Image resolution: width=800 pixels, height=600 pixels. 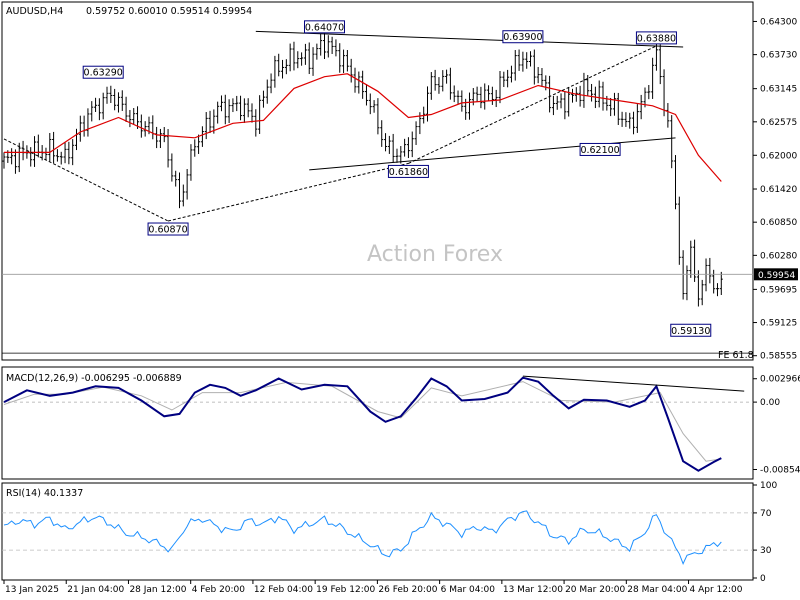 What do you see at coordinates (778, 156) in the screenshot?
I see `price-tick-label: 0.62000` at bounding box center [778, 156].